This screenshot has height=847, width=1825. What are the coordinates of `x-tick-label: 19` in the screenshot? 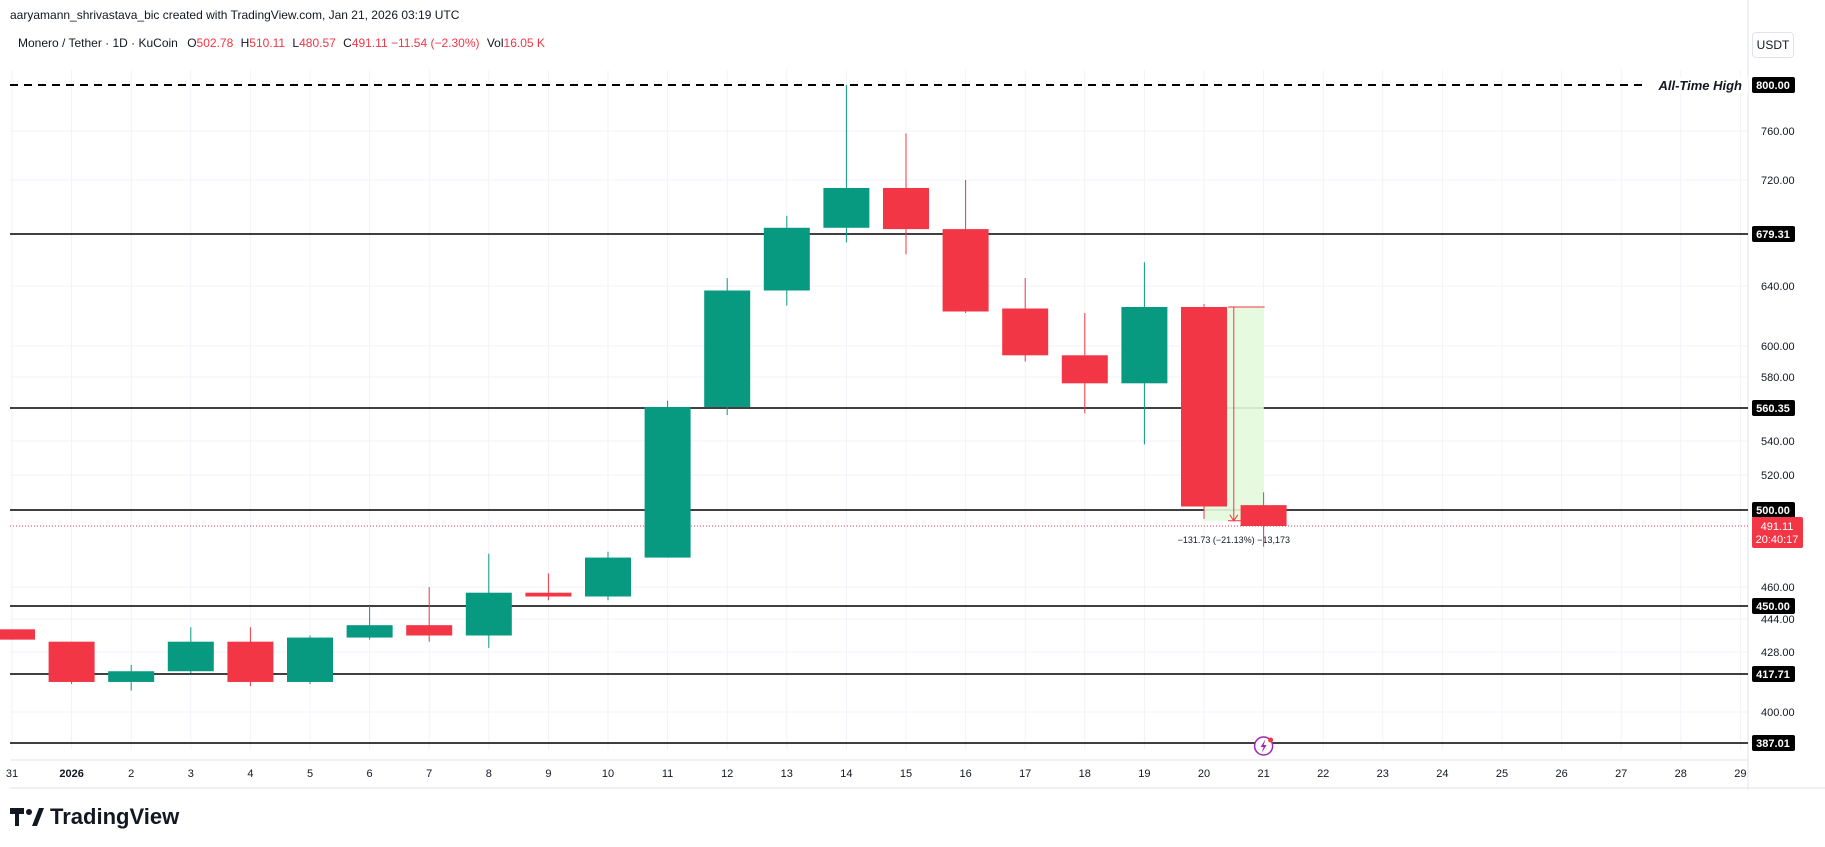 It's located at (1144, 774).